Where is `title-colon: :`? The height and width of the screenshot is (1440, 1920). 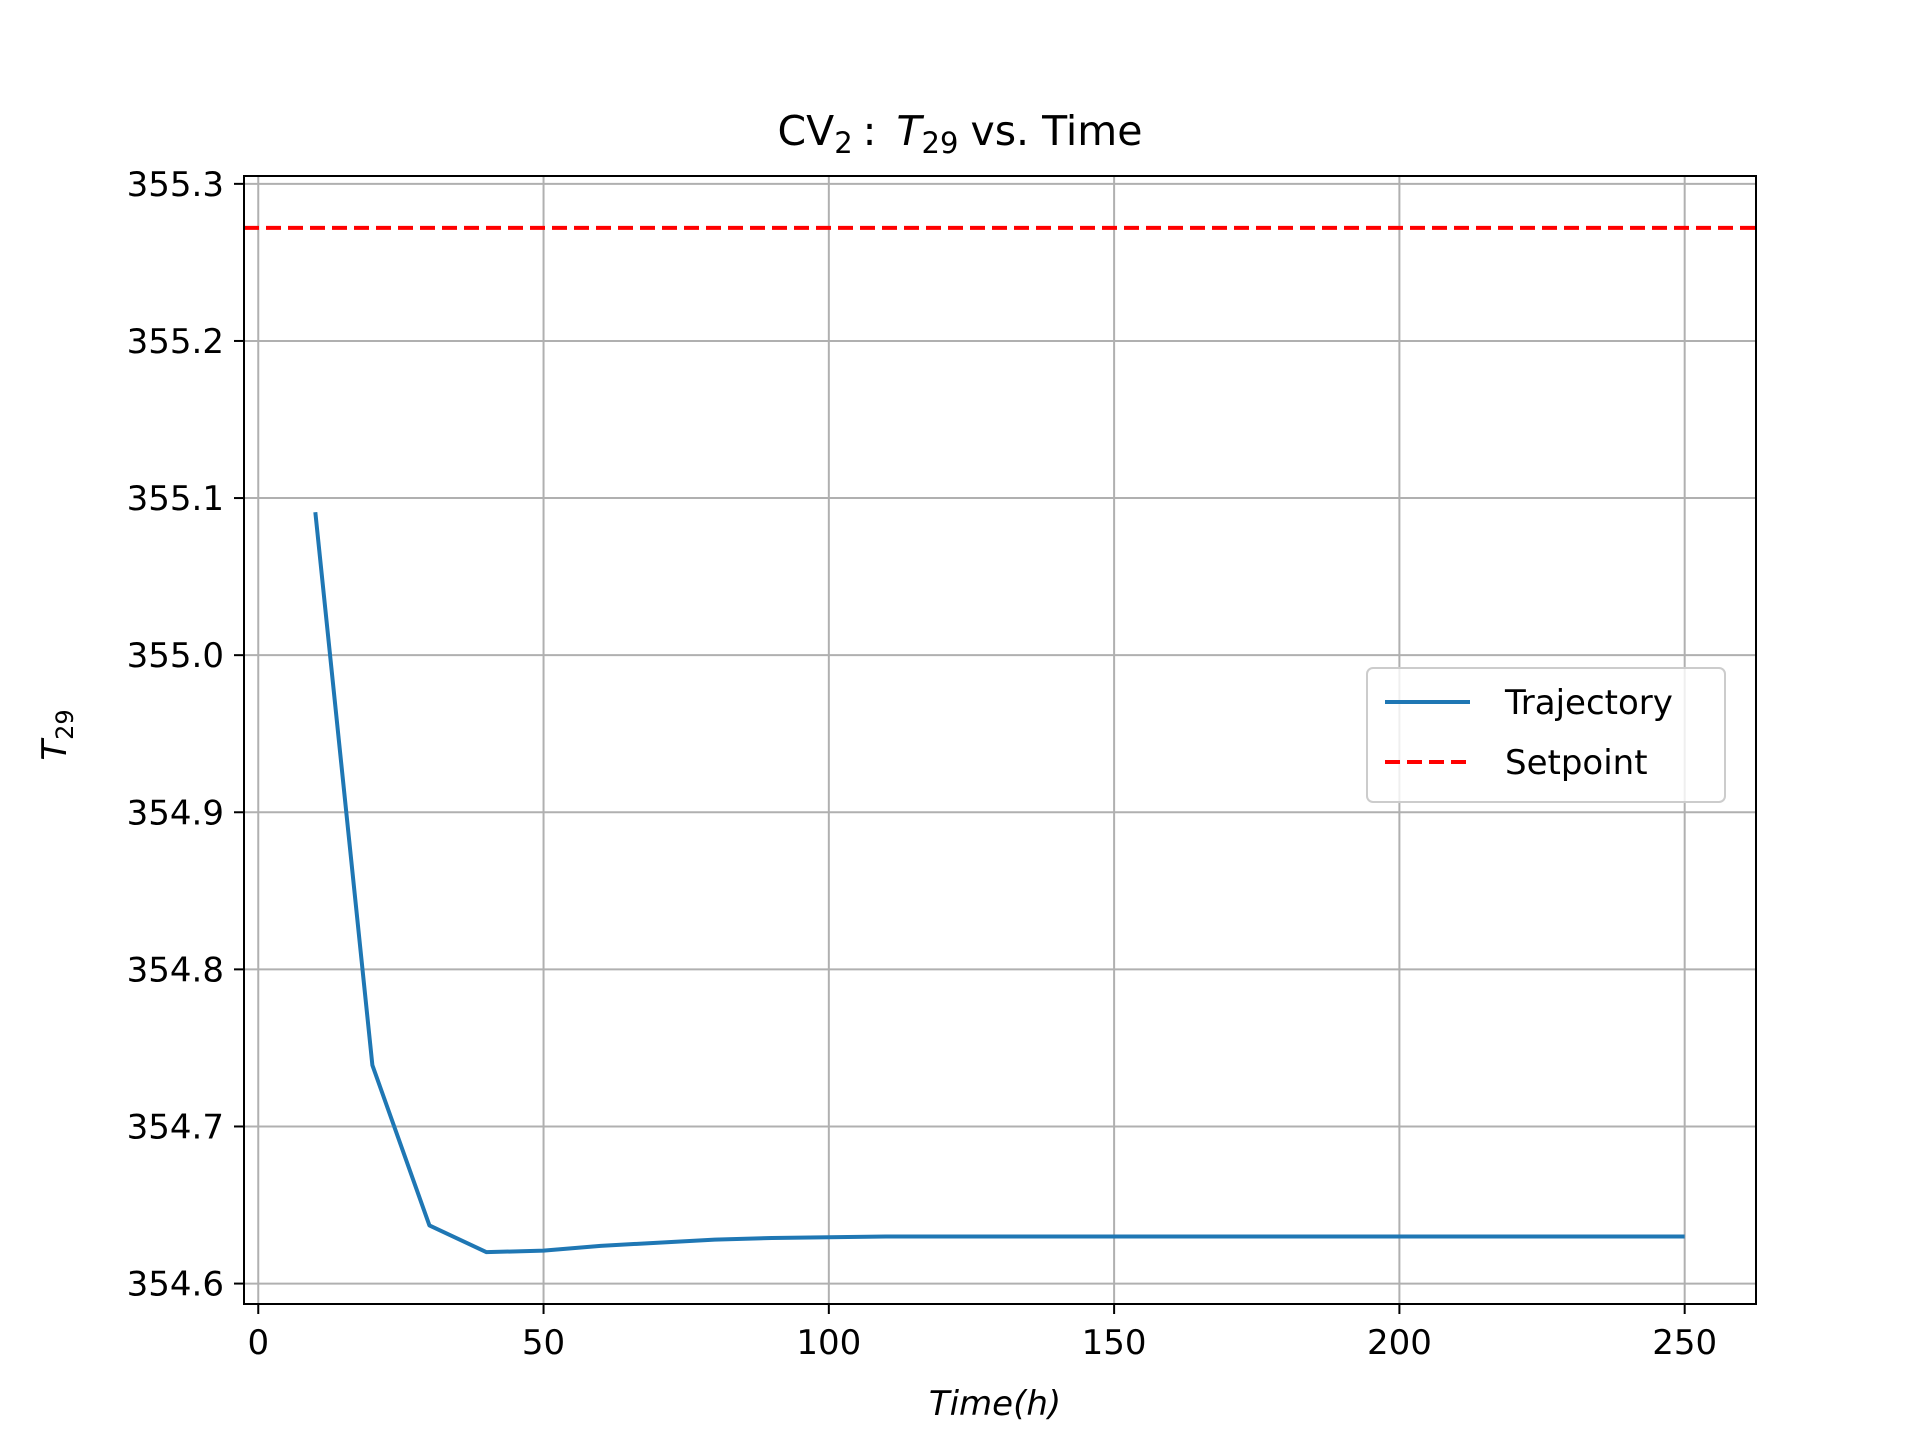
title-colon: : is located at coordinates (870, 131).